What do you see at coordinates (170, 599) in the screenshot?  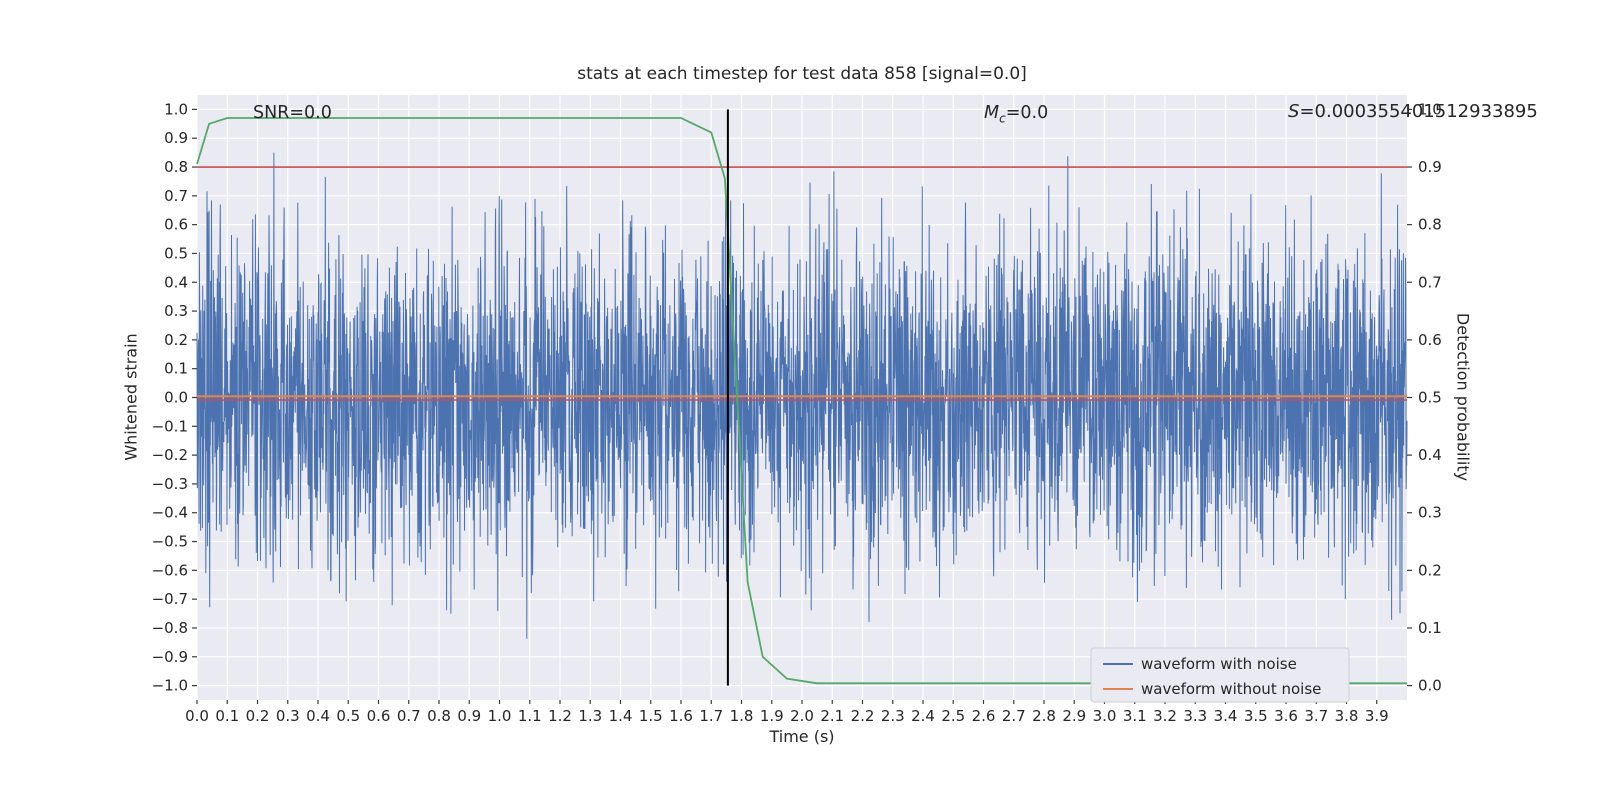 I see `y-tick-label-left: −0.7` at bounding box center [170, 599].